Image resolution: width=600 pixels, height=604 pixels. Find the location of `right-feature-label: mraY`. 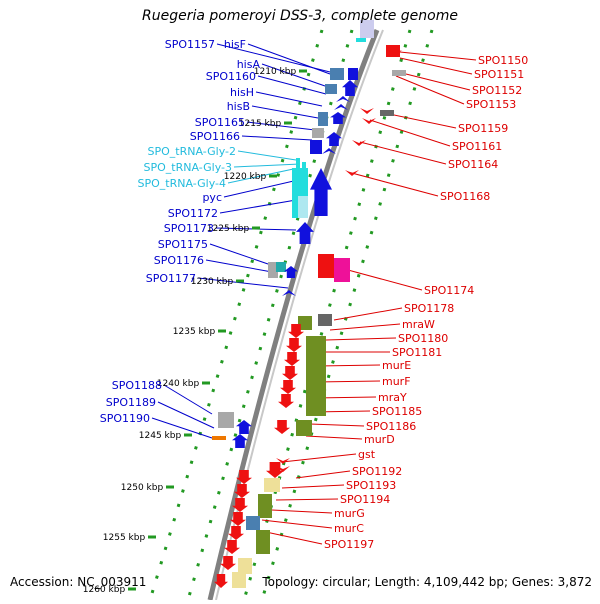

right-feature-label: mraY is located at coordinates (392, 397).